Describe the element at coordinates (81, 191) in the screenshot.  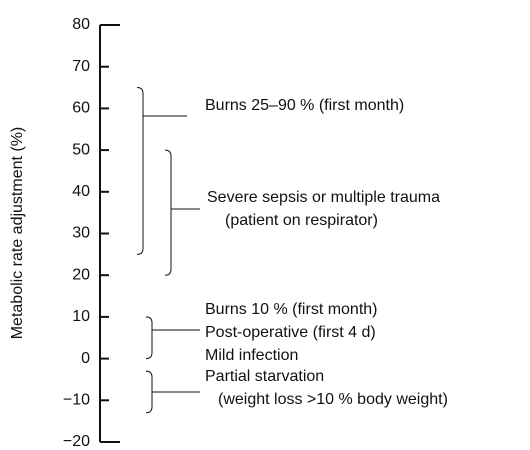
I see `y-tick-label: 40` at that location.